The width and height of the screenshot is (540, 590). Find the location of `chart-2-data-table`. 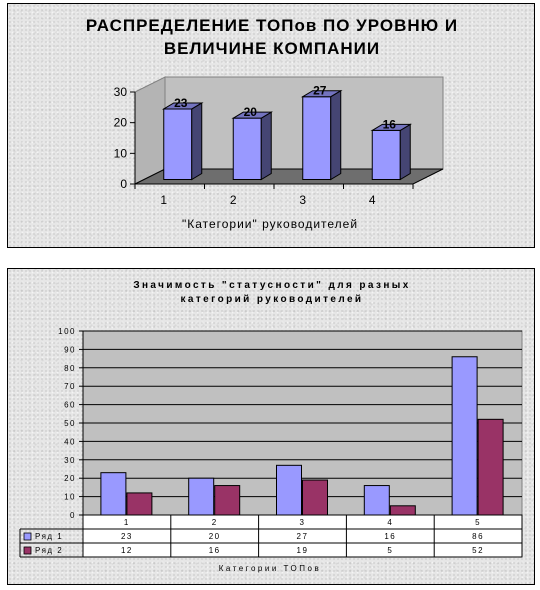

chart-2-data-table is located at coordinates (302, 536).